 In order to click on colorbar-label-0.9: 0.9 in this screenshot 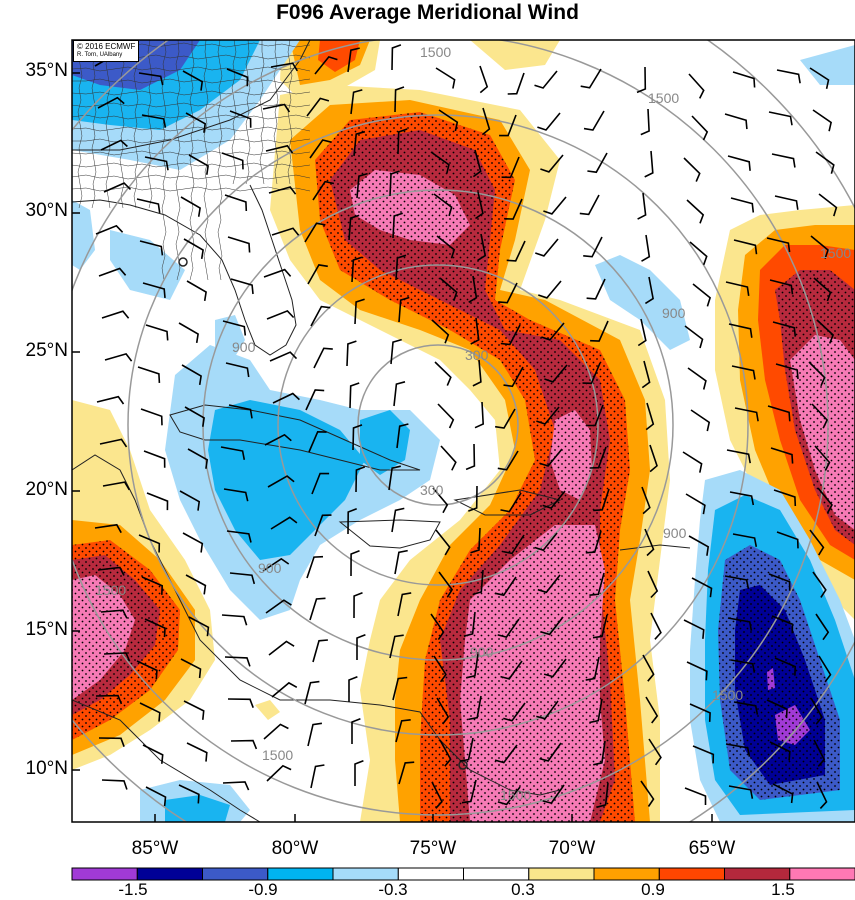, I will do `click(653, 889)`.